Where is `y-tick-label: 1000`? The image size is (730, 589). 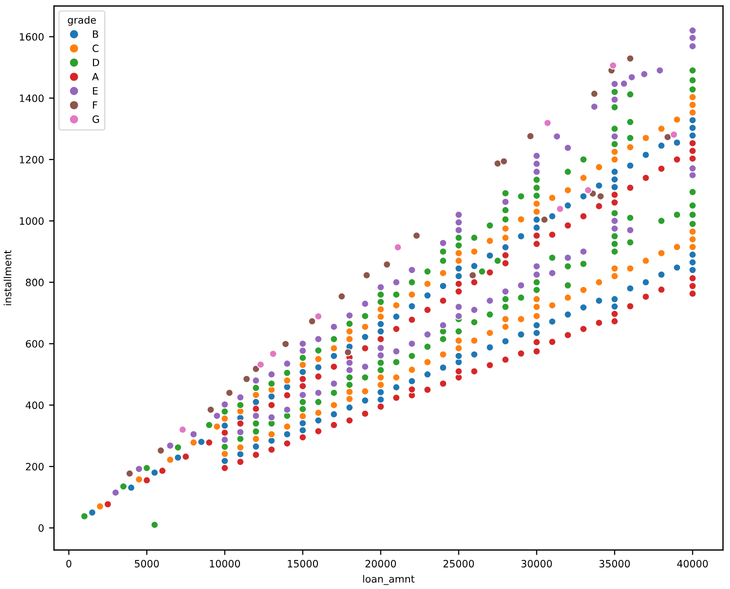
y-tick-label: 1000 is located at coordinates (32, 221).